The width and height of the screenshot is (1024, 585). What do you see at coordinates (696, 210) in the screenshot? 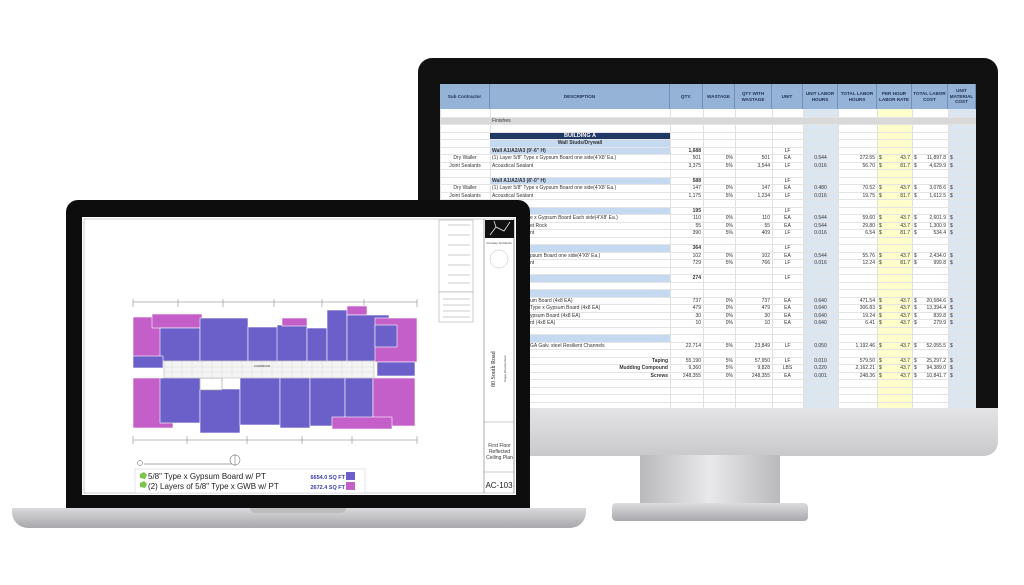
I see `cell-qty: 195` at bounding box center [696, 210].